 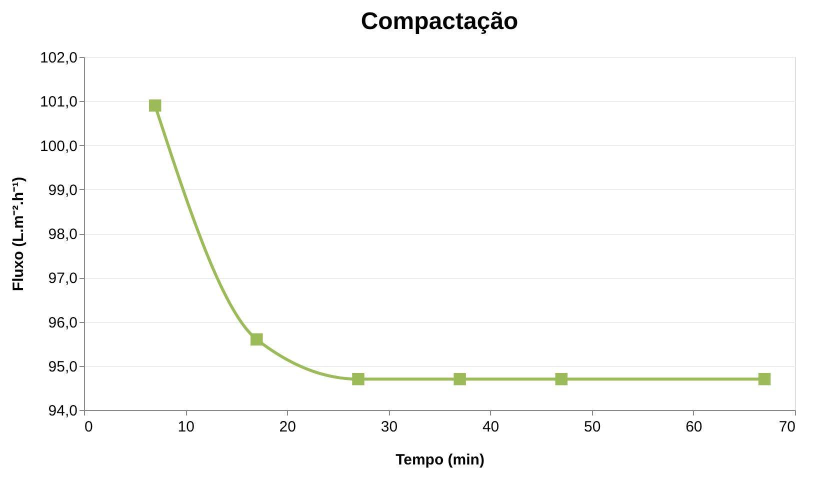 I want to click on x-tick-label: 70, so click(x=787, y=427).